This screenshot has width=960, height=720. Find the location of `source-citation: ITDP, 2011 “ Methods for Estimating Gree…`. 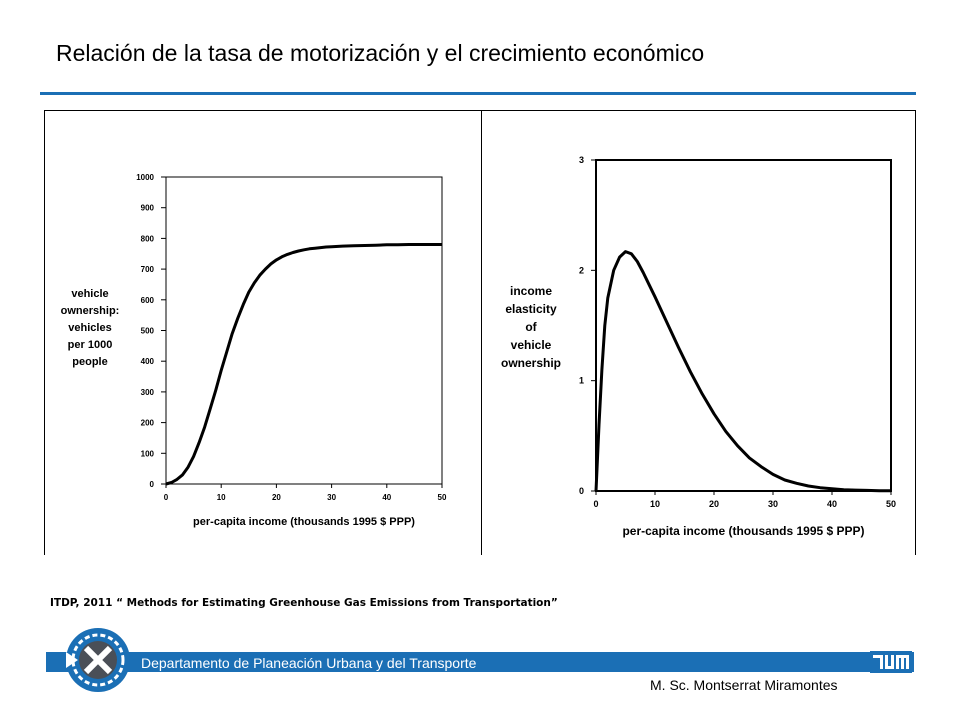

source-citation: ITDP, 2011 “ Methods for Estimating Gree… is located at coordinates (304, 603).